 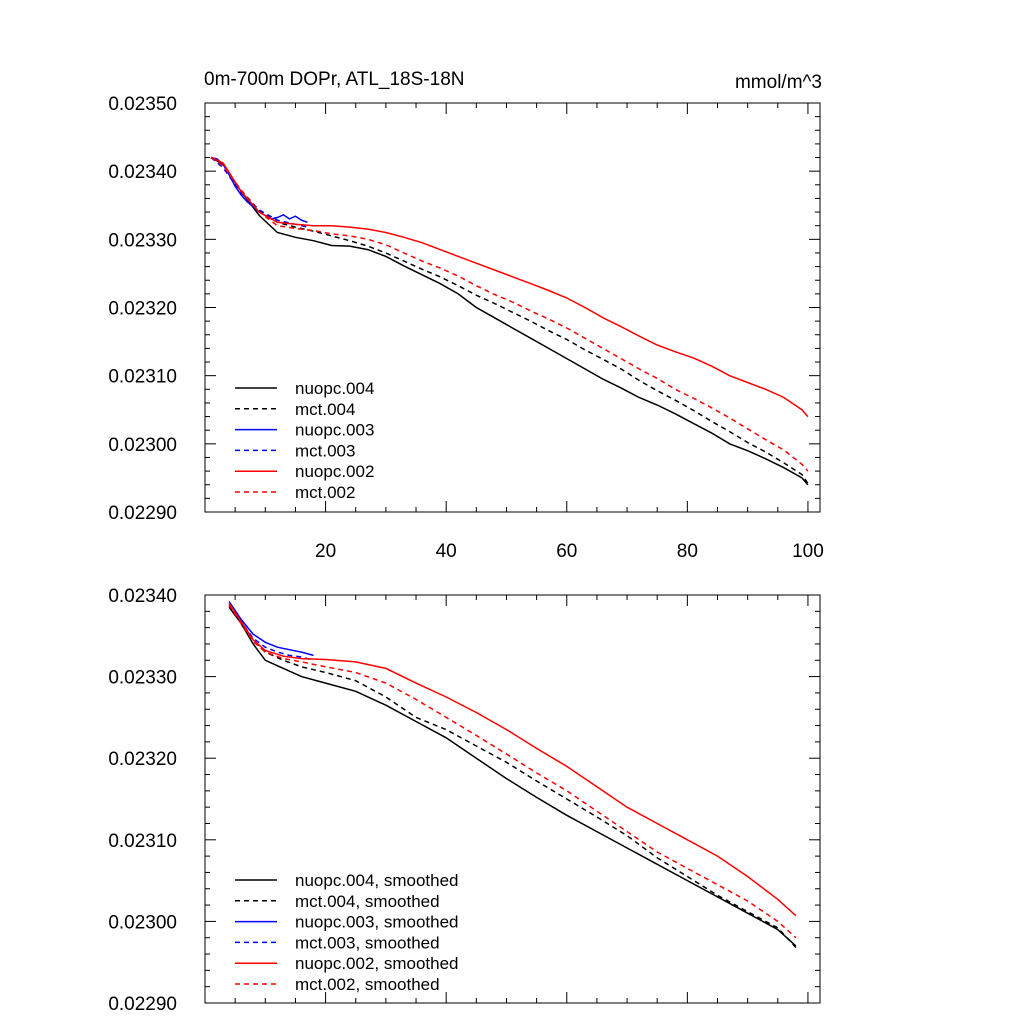 I want to click on legend-label: mct.003, so click(x=325, y=450).